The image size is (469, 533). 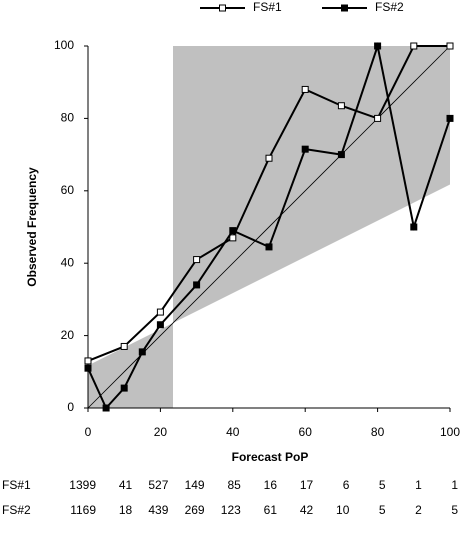 What do you see at coordinates (16, 510) in the screenshot?
I see `table-row-label: FS#2` at bounding box center [16, 510].